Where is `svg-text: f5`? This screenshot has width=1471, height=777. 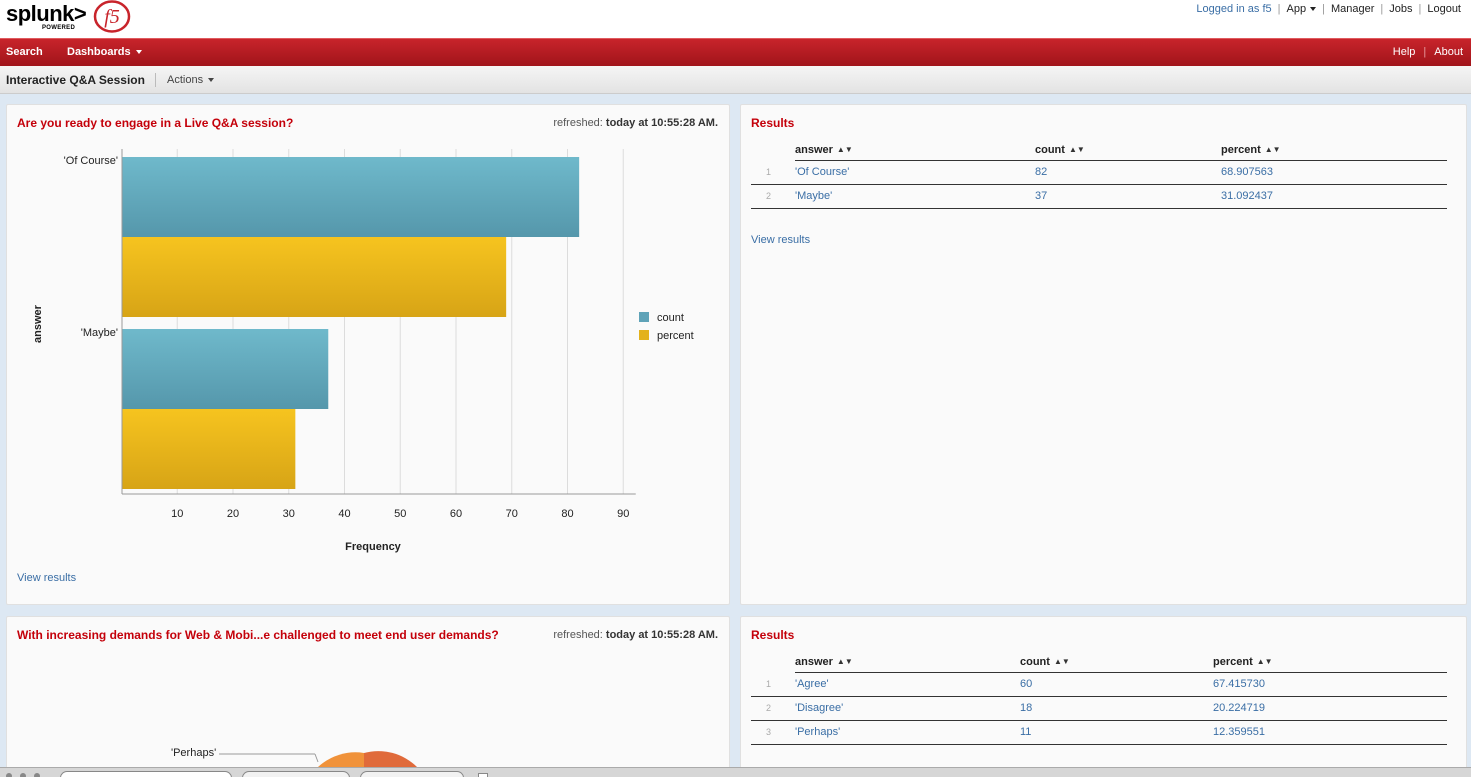
svg-text: f5 is located at coordinates (112, 17).